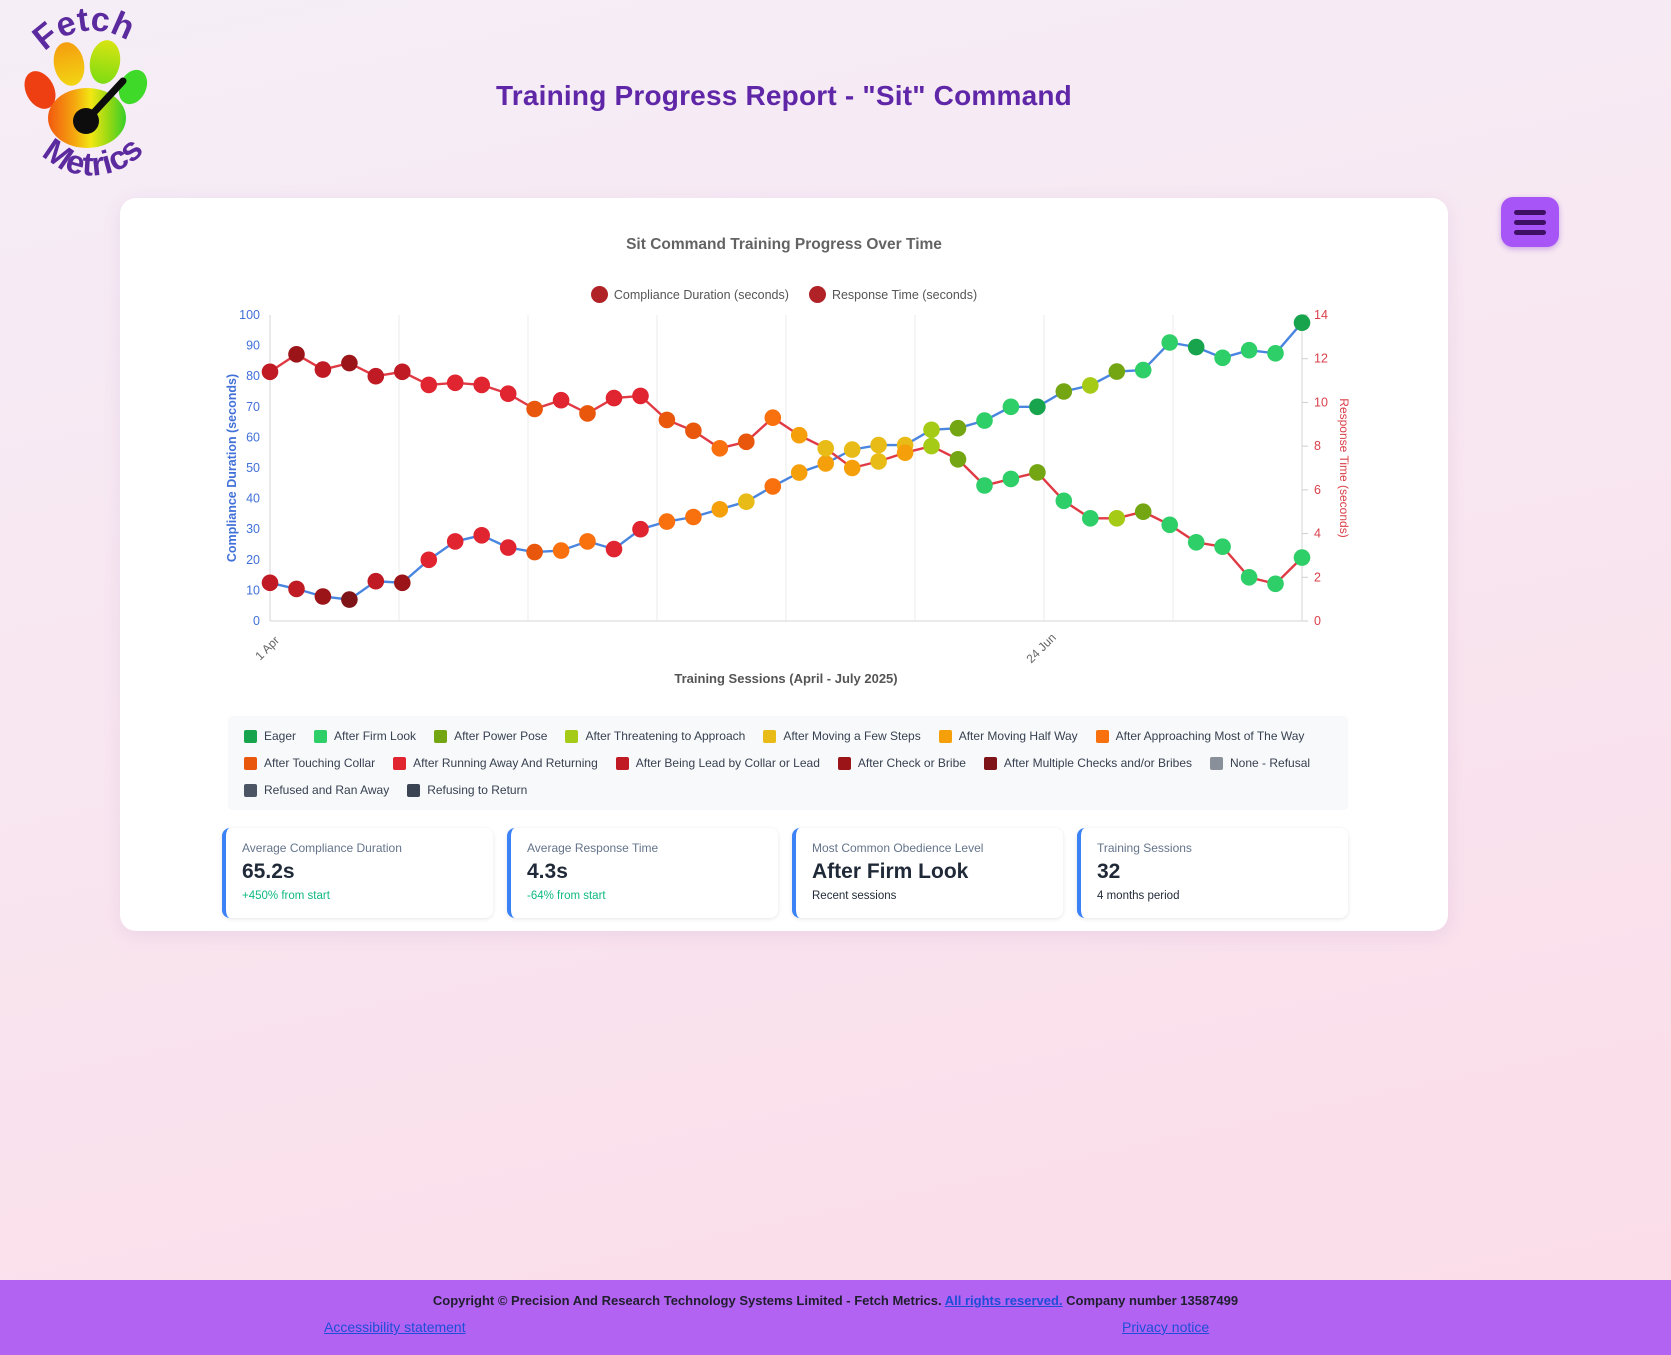 The height and width of the screenshot is (1355, 1671). Describe the element at coordinates (395, 1327) in the screenshot. I see `accessibility-statement-link: Accessibility statement` at that location.